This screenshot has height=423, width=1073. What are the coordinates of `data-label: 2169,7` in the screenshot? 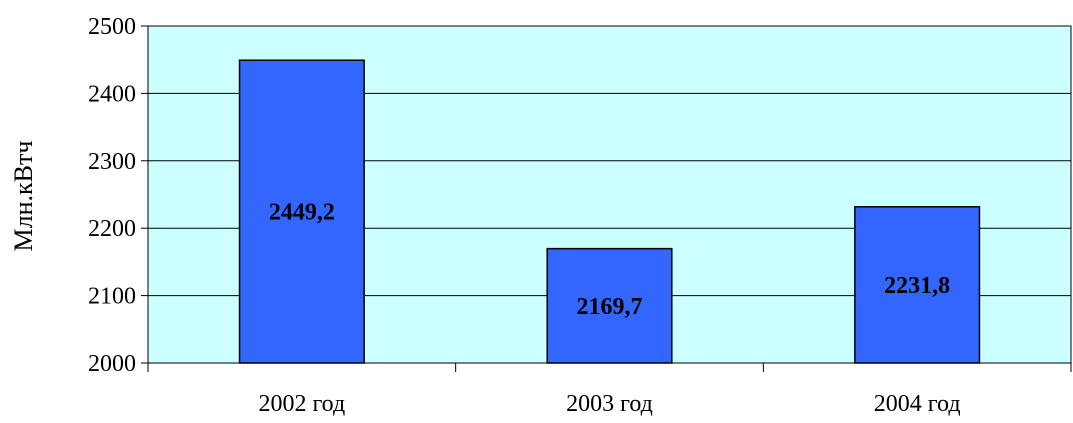 It's located at (610, 307).